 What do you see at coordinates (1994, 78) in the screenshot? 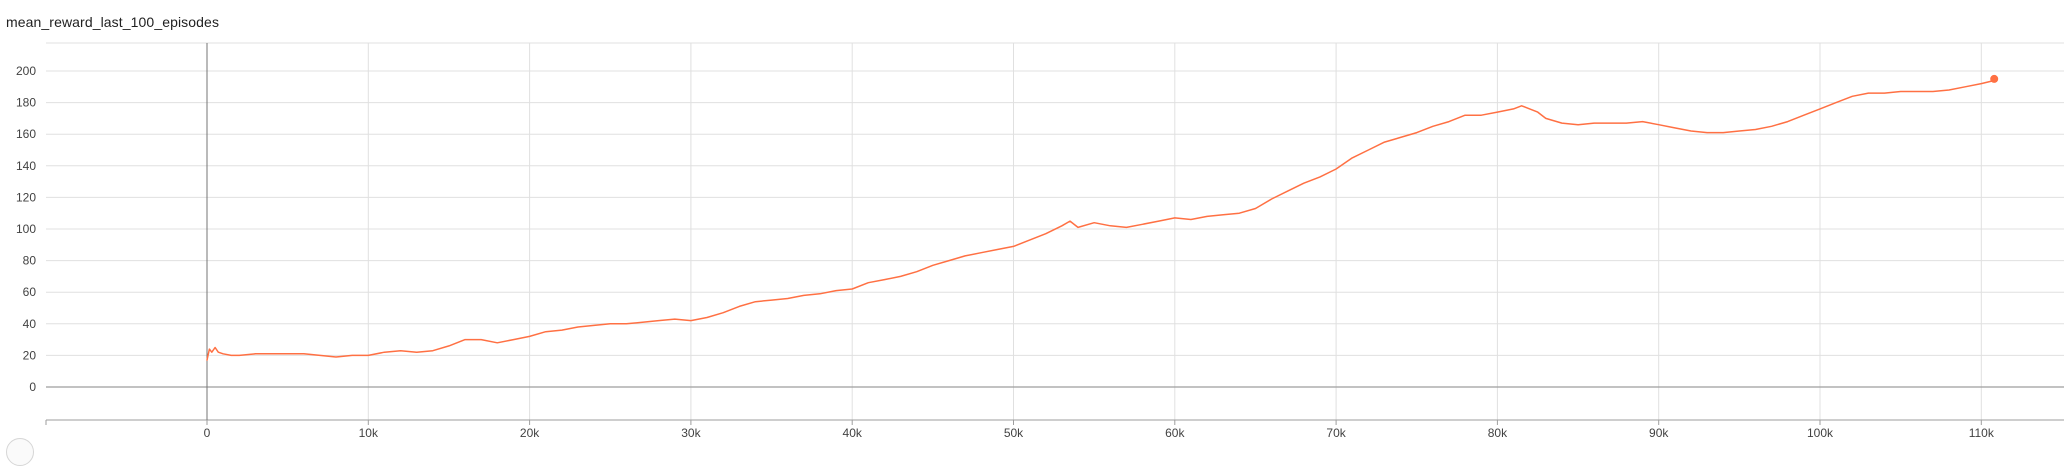
I see `series-end-marker` at bounding box center [1994, 78].